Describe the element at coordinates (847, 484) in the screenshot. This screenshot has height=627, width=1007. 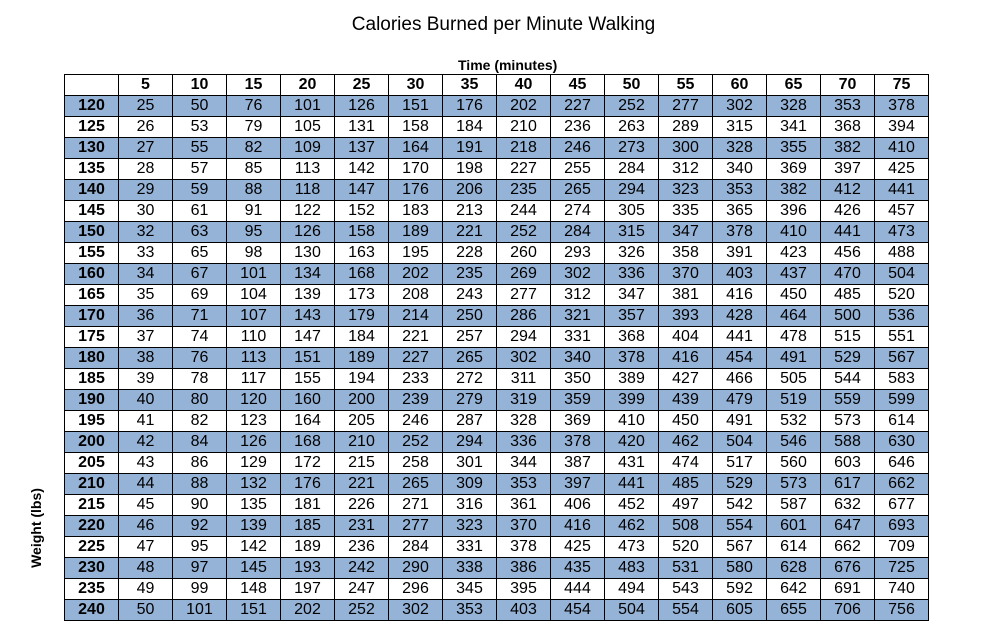
I see `table-cell: 617` at that location.